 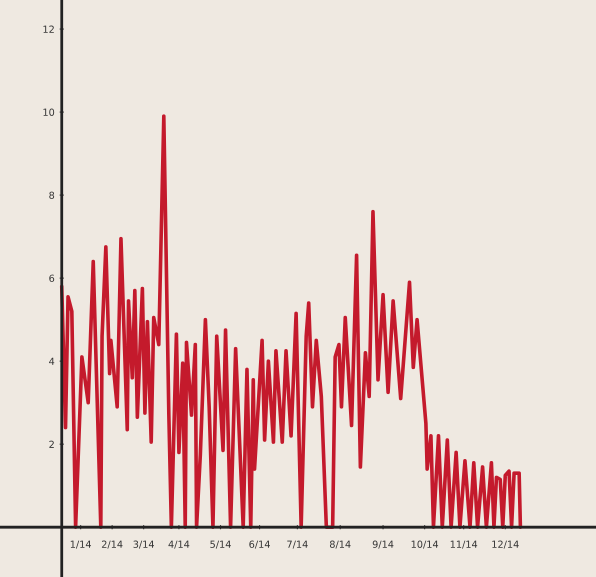 What do you see at coordinates (179, 544) in the screenshot?
I see `x-tick-label: 4/14` at bounding box center [179, 544].